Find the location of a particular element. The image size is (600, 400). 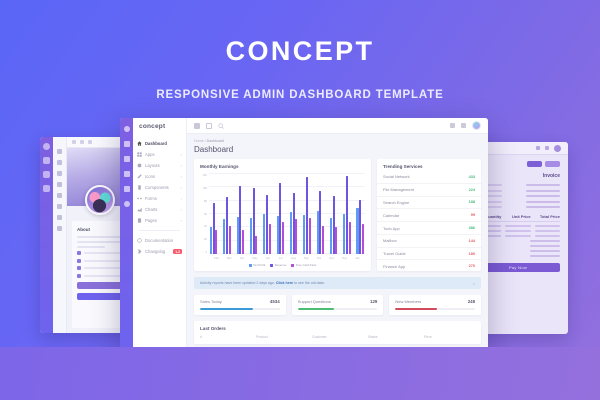

rail-icon-calendar is located at coordinates (126, 174).